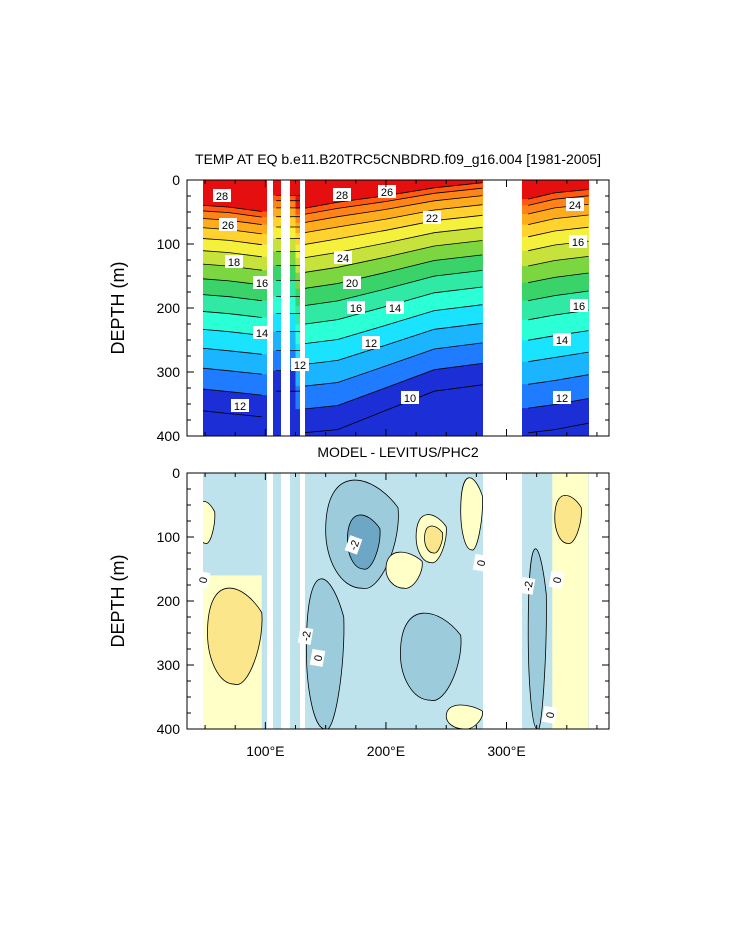 The image size is (733, 945). What do you see at coordinates (118, 308) in the screenshot?
I see `top-y-axis-label: DEPTH (m)` at bounding box center [118, 308].